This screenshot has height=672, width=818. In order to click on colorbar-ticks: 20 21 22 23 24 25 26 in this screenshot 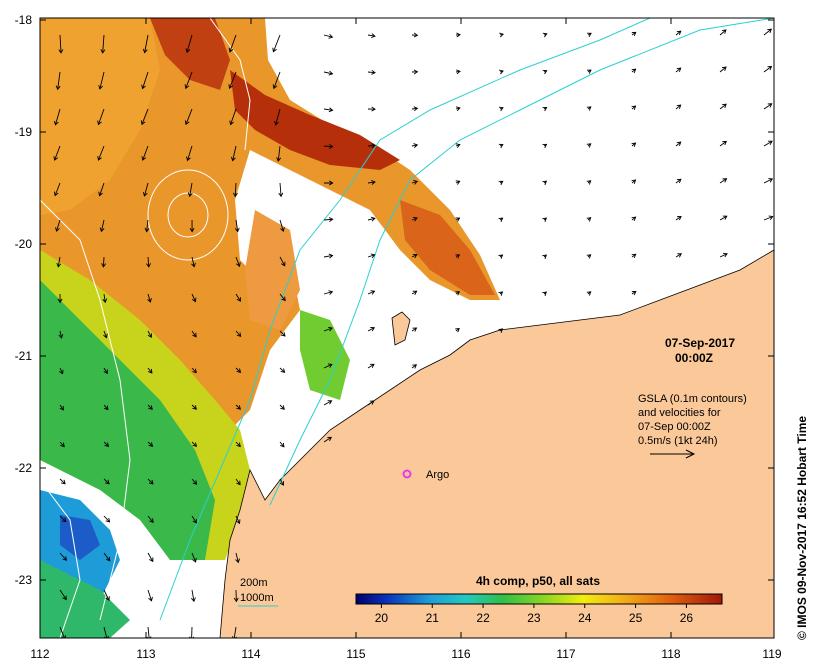, I will do `click(534, 614)`.